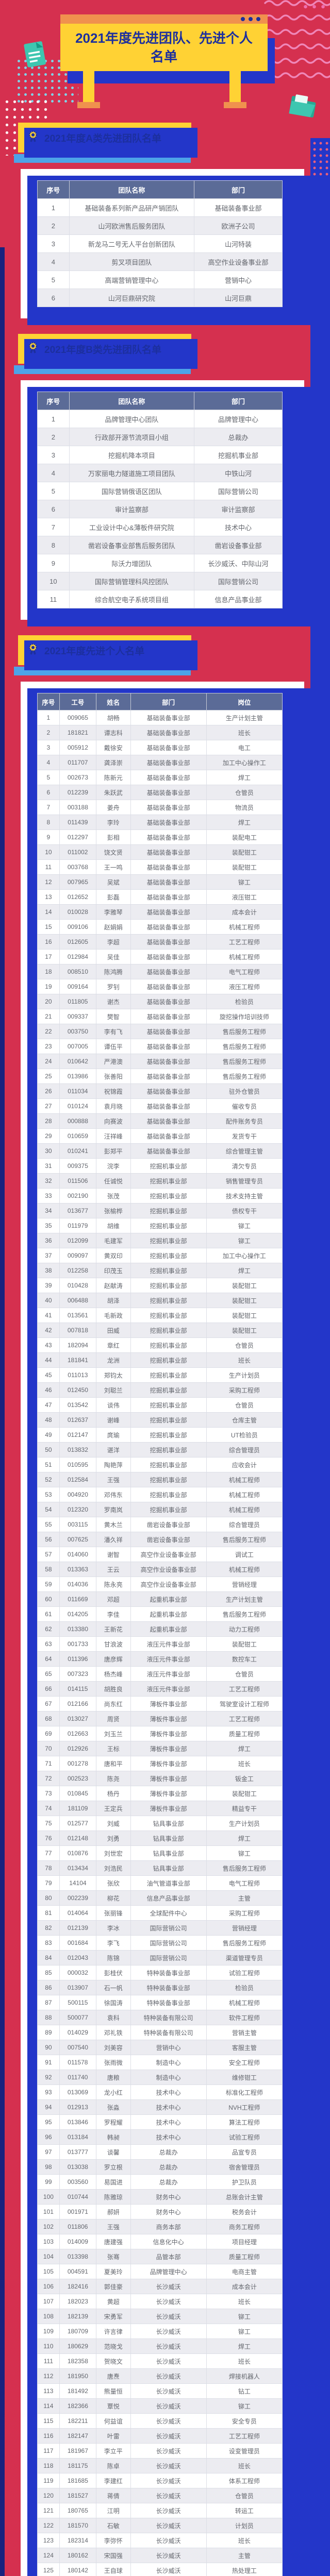 The image size is (330, 2576). I want to click on medal-icon, so click(33, 349).